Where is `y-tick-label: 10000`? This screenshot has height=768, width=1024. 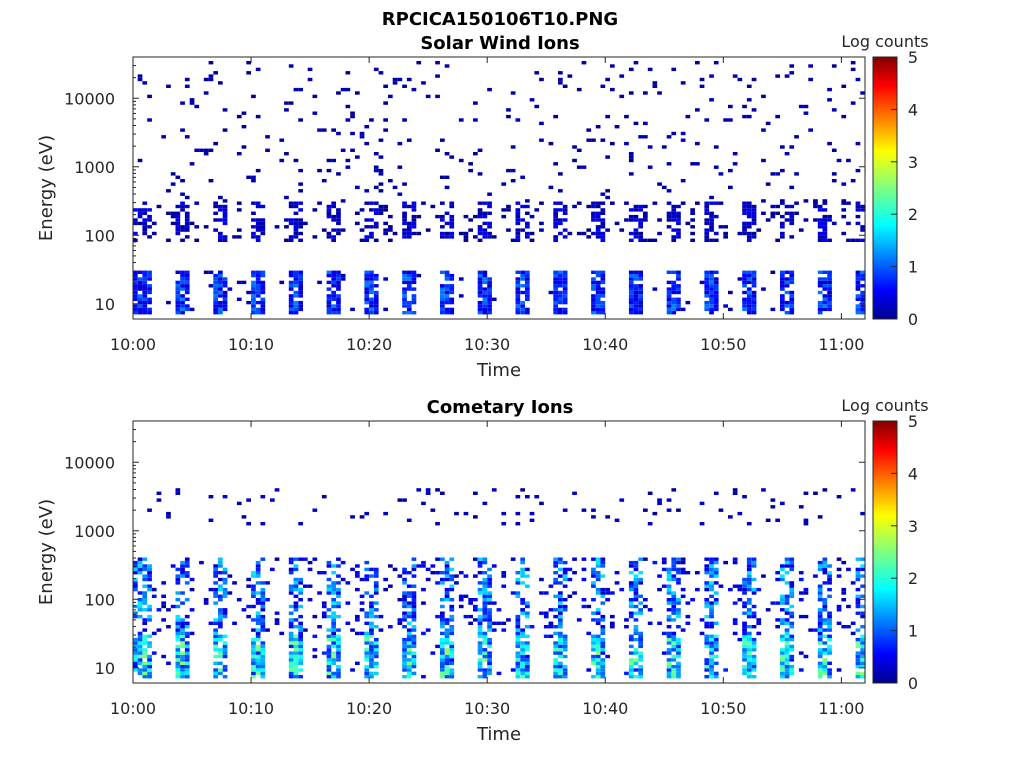 y-tick-label: 10000 is located at coordinates (89, 98).